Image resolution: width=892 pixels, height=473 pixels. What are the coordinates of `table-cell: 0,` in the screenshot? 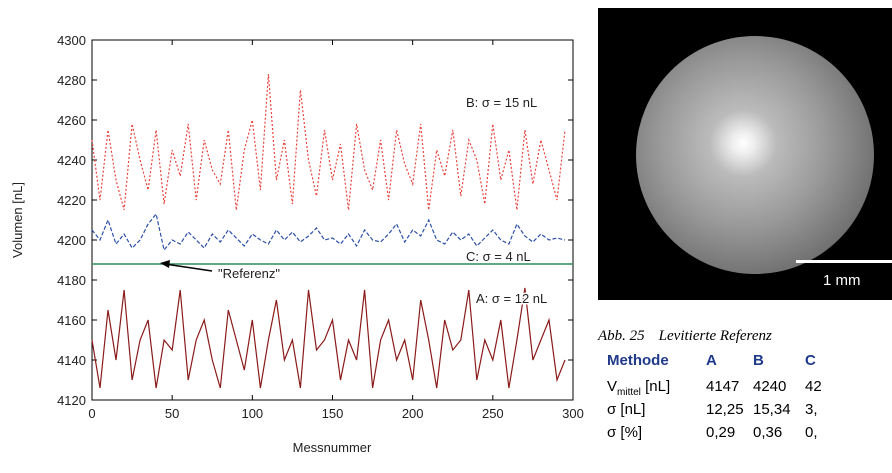 It's located at (811, 432).